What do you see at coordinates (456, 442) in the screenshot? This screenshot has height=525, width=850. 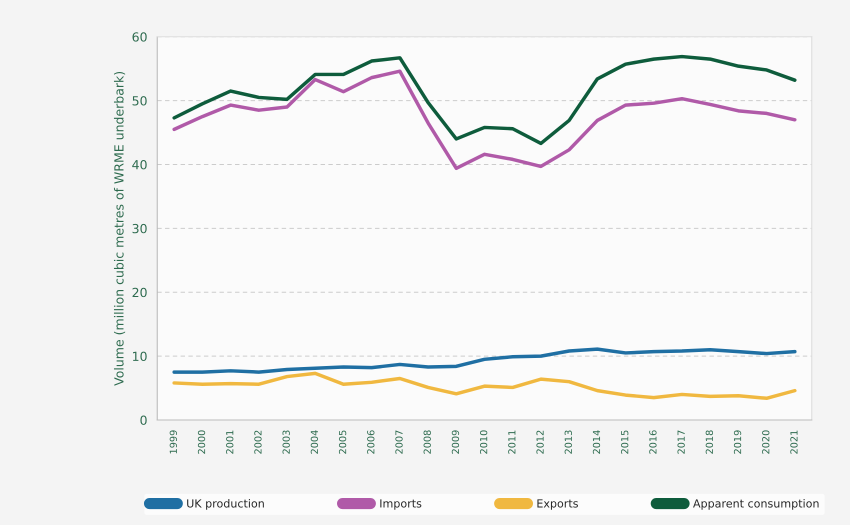 I see `x-tick-label: 2009` at bounding box center [456, 442].